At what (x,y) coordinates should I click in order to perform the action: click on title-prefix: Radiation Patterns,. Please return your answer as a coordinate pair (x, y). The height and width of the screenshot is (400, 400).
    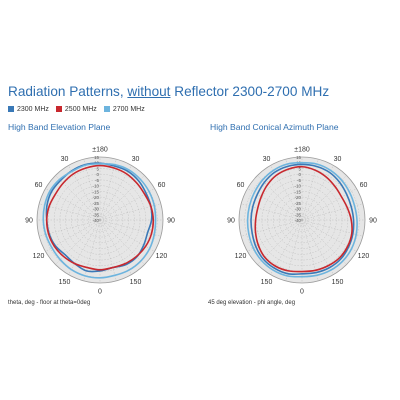
    Looking at the image, I should click on (68, 91).